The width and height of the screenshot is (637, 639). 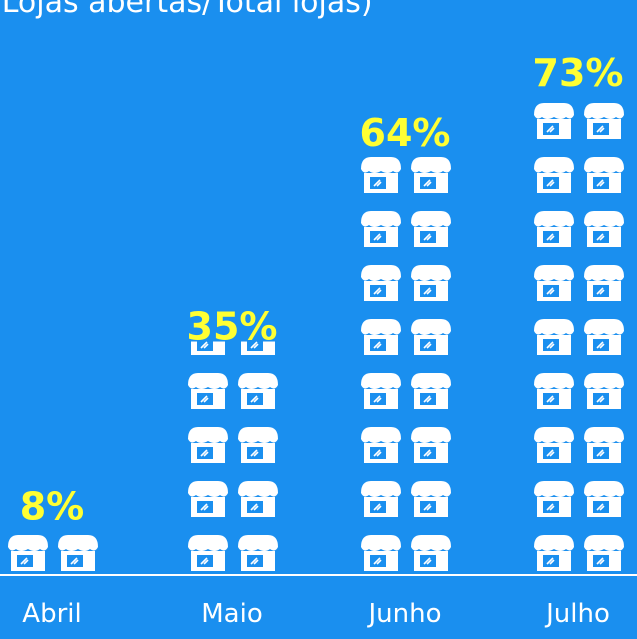 What do you see at coordinates (232, 614) in the screenshot?
I see `x-tick-label: Maio` at bounding box center [232, 614].